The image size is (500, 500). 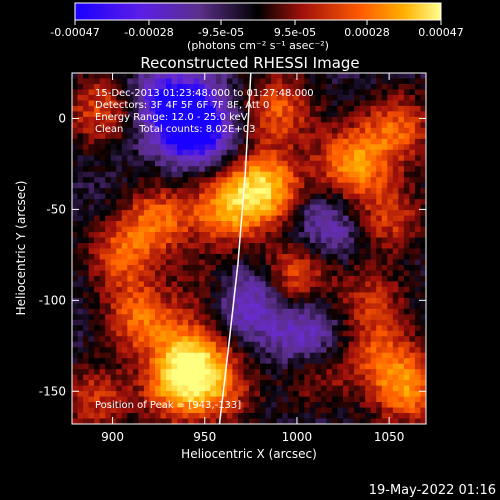 I want to click on colorbar-gradient, so click(x=258, y=11).